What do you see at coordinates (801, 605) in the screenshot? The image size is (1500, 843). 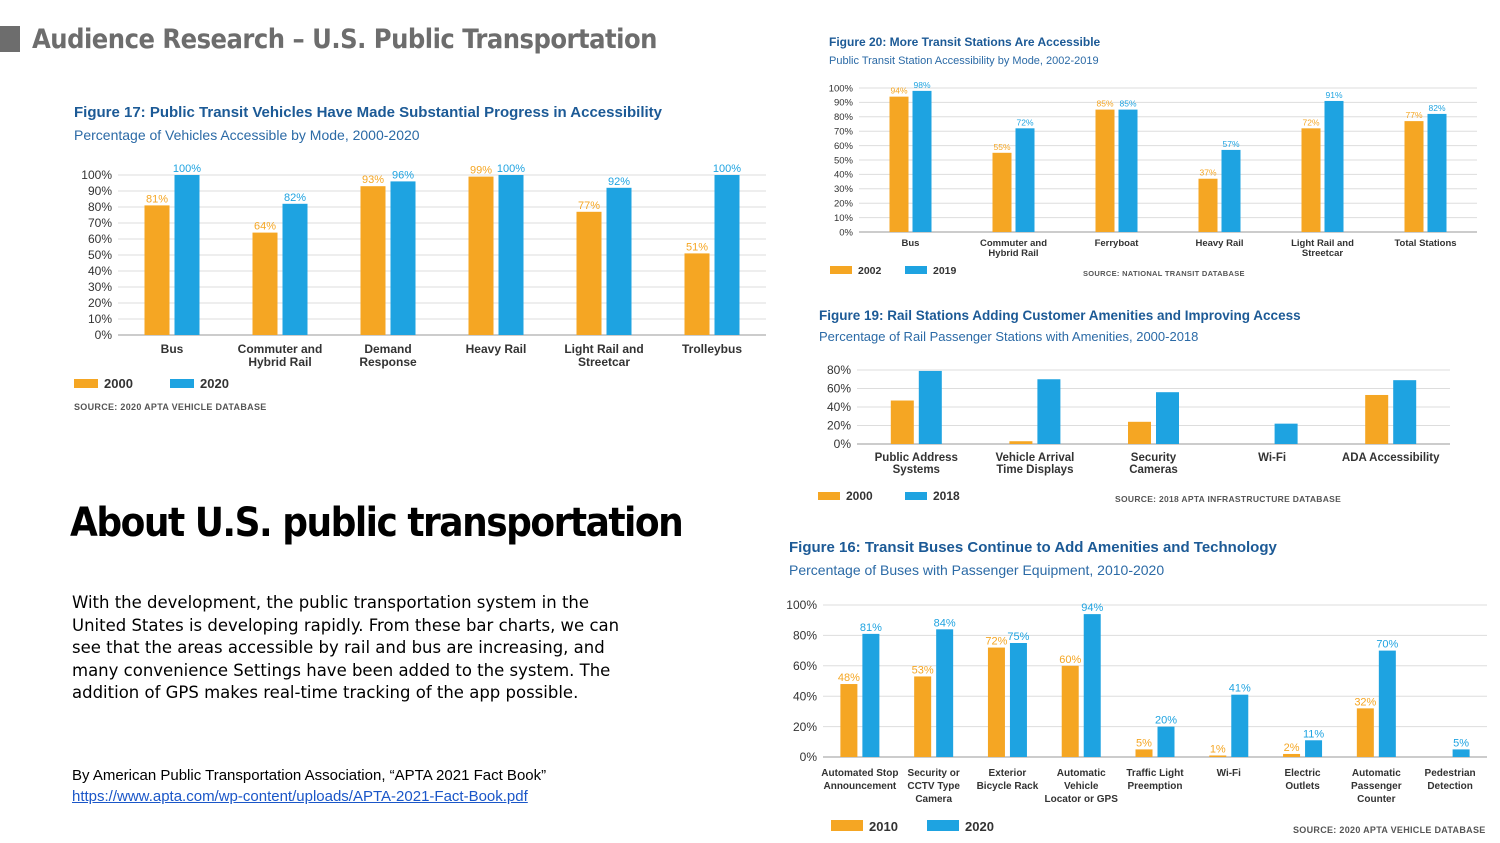 I see `y-tick-label: 100%` at bounding box center [801, 605].